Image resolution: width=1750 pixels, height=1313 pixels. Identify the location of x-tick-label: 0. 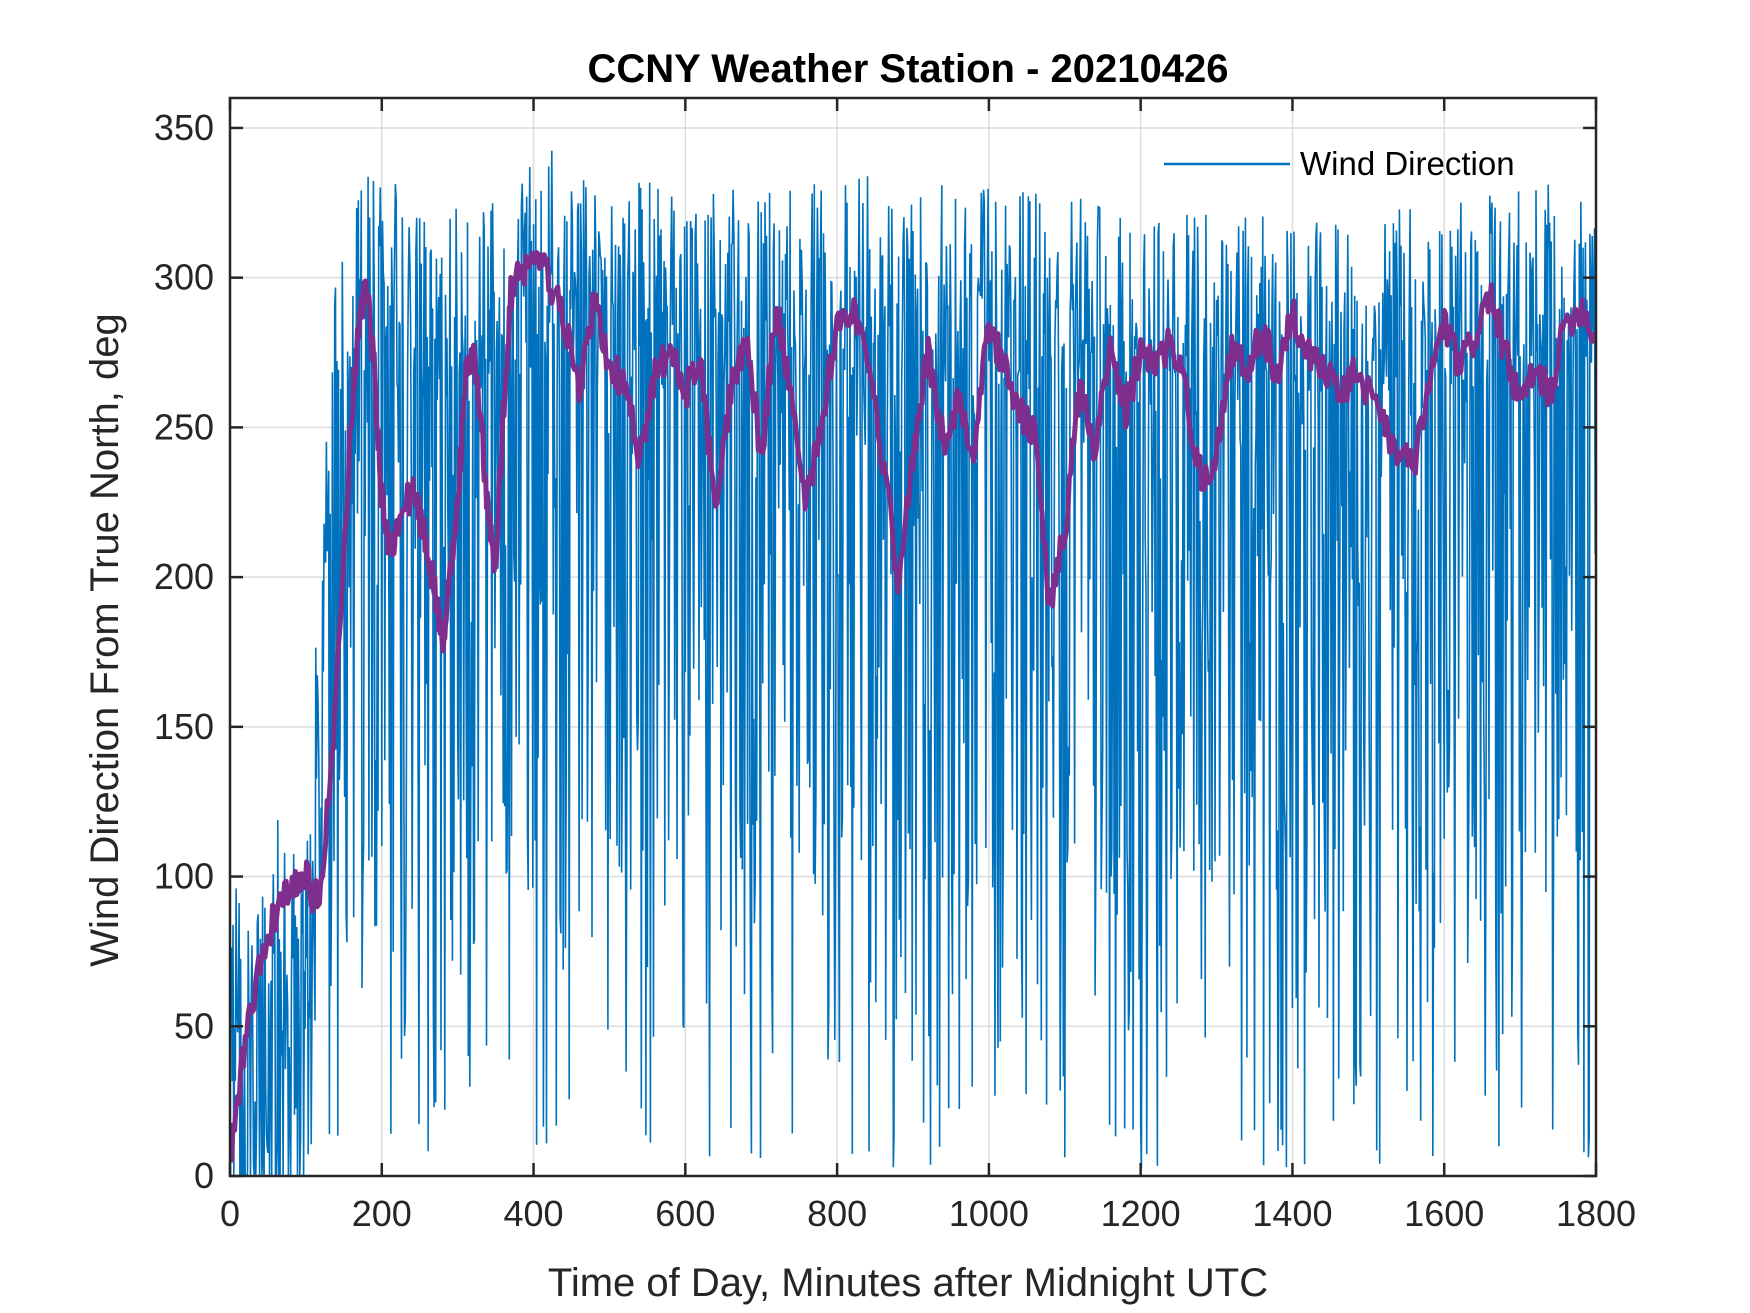
(230, 1213).